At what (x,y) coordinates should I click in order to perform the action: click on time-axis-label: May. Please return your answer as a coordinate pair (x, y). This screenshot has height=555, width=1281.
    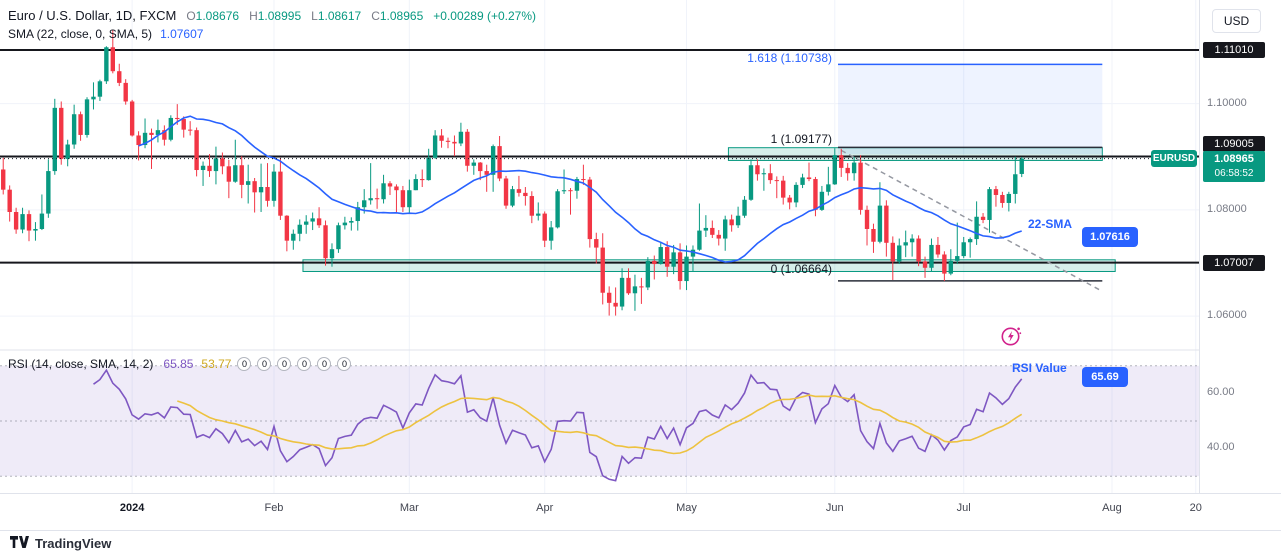
    Looking at the image, I should click on (686, 508).